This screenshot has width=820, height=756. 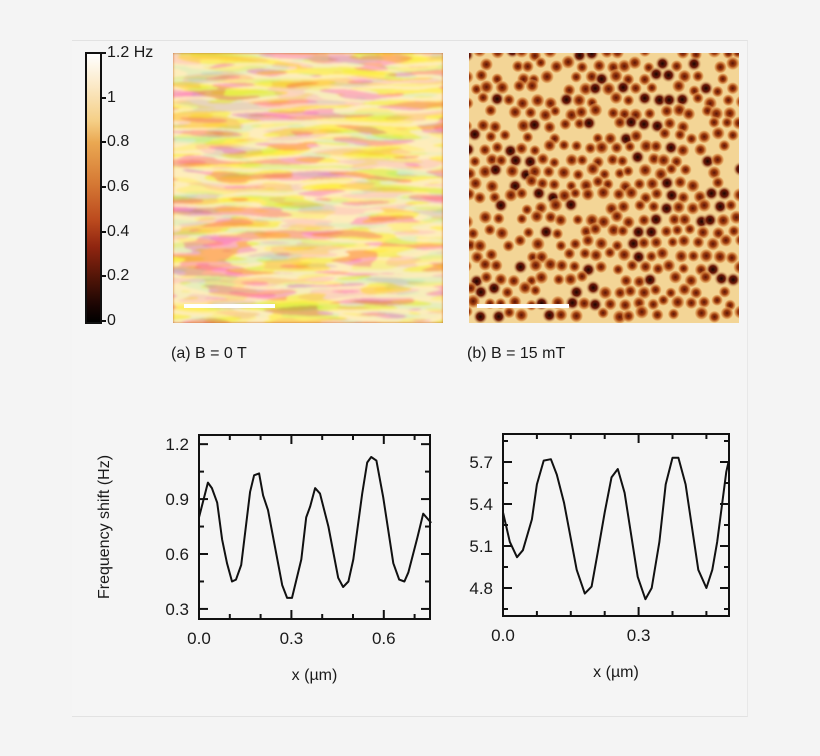 I want to click on colorbar-label: 0.4, so click(x=118, y=231).